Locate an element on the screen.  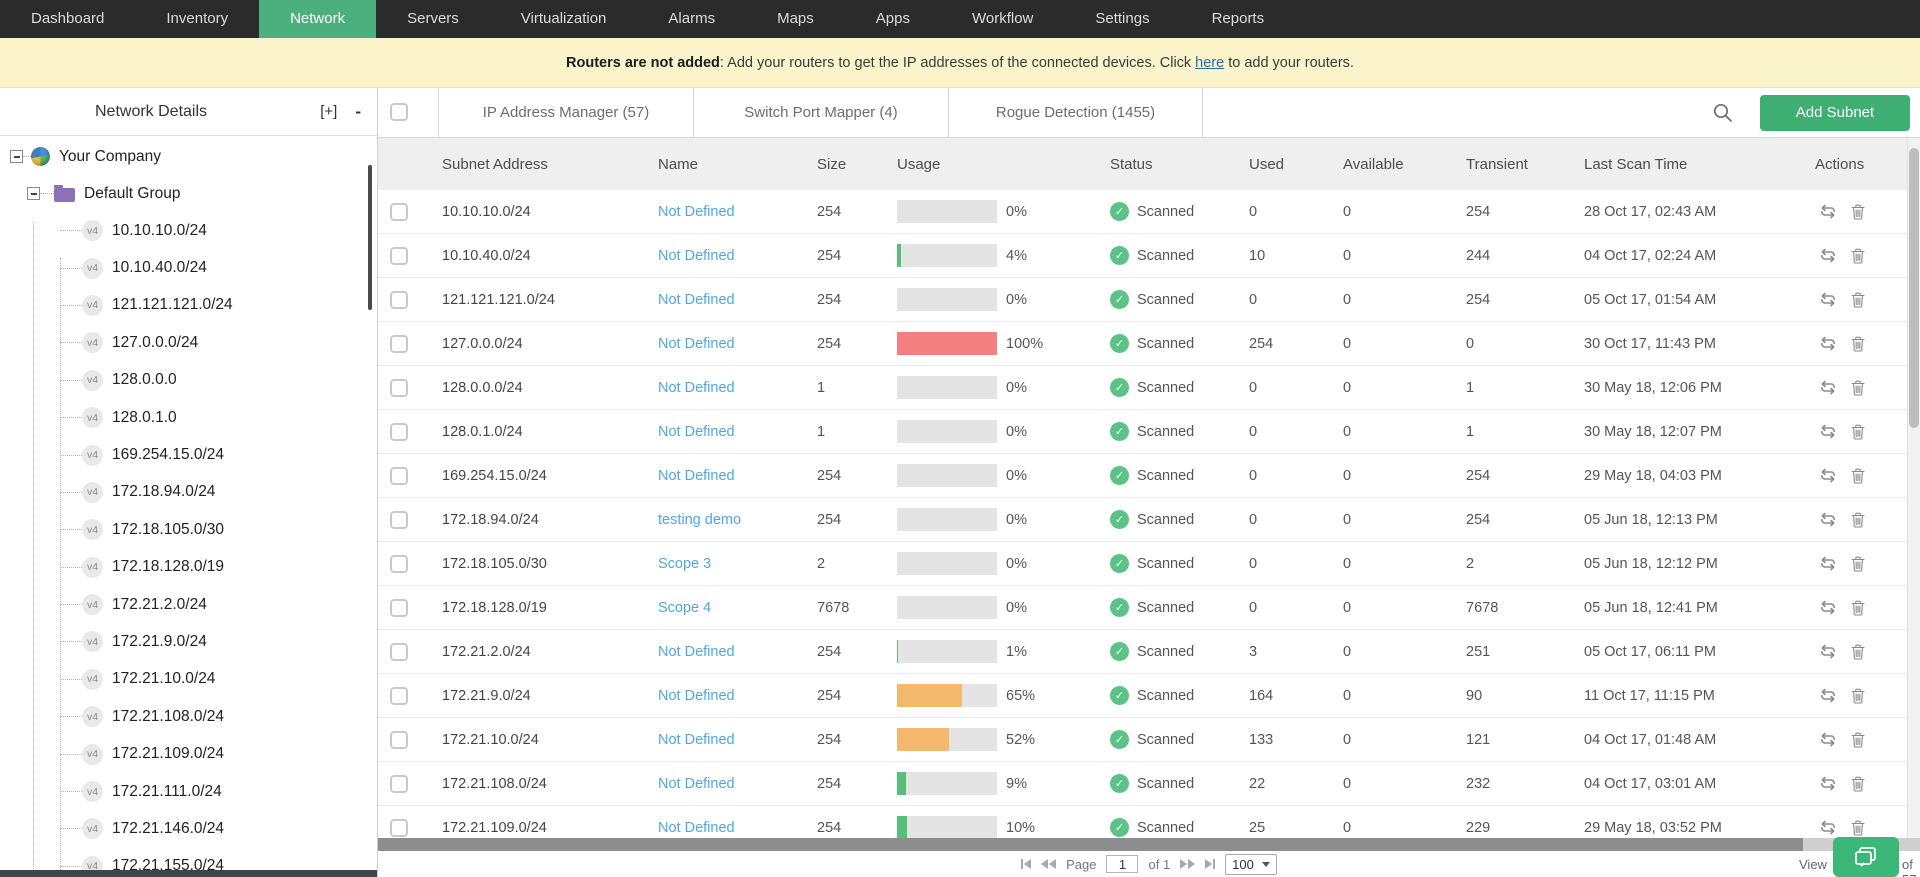
sidebar-subnet-item: v4 10.10.40.0/24 is located at coordinates (188, 267).